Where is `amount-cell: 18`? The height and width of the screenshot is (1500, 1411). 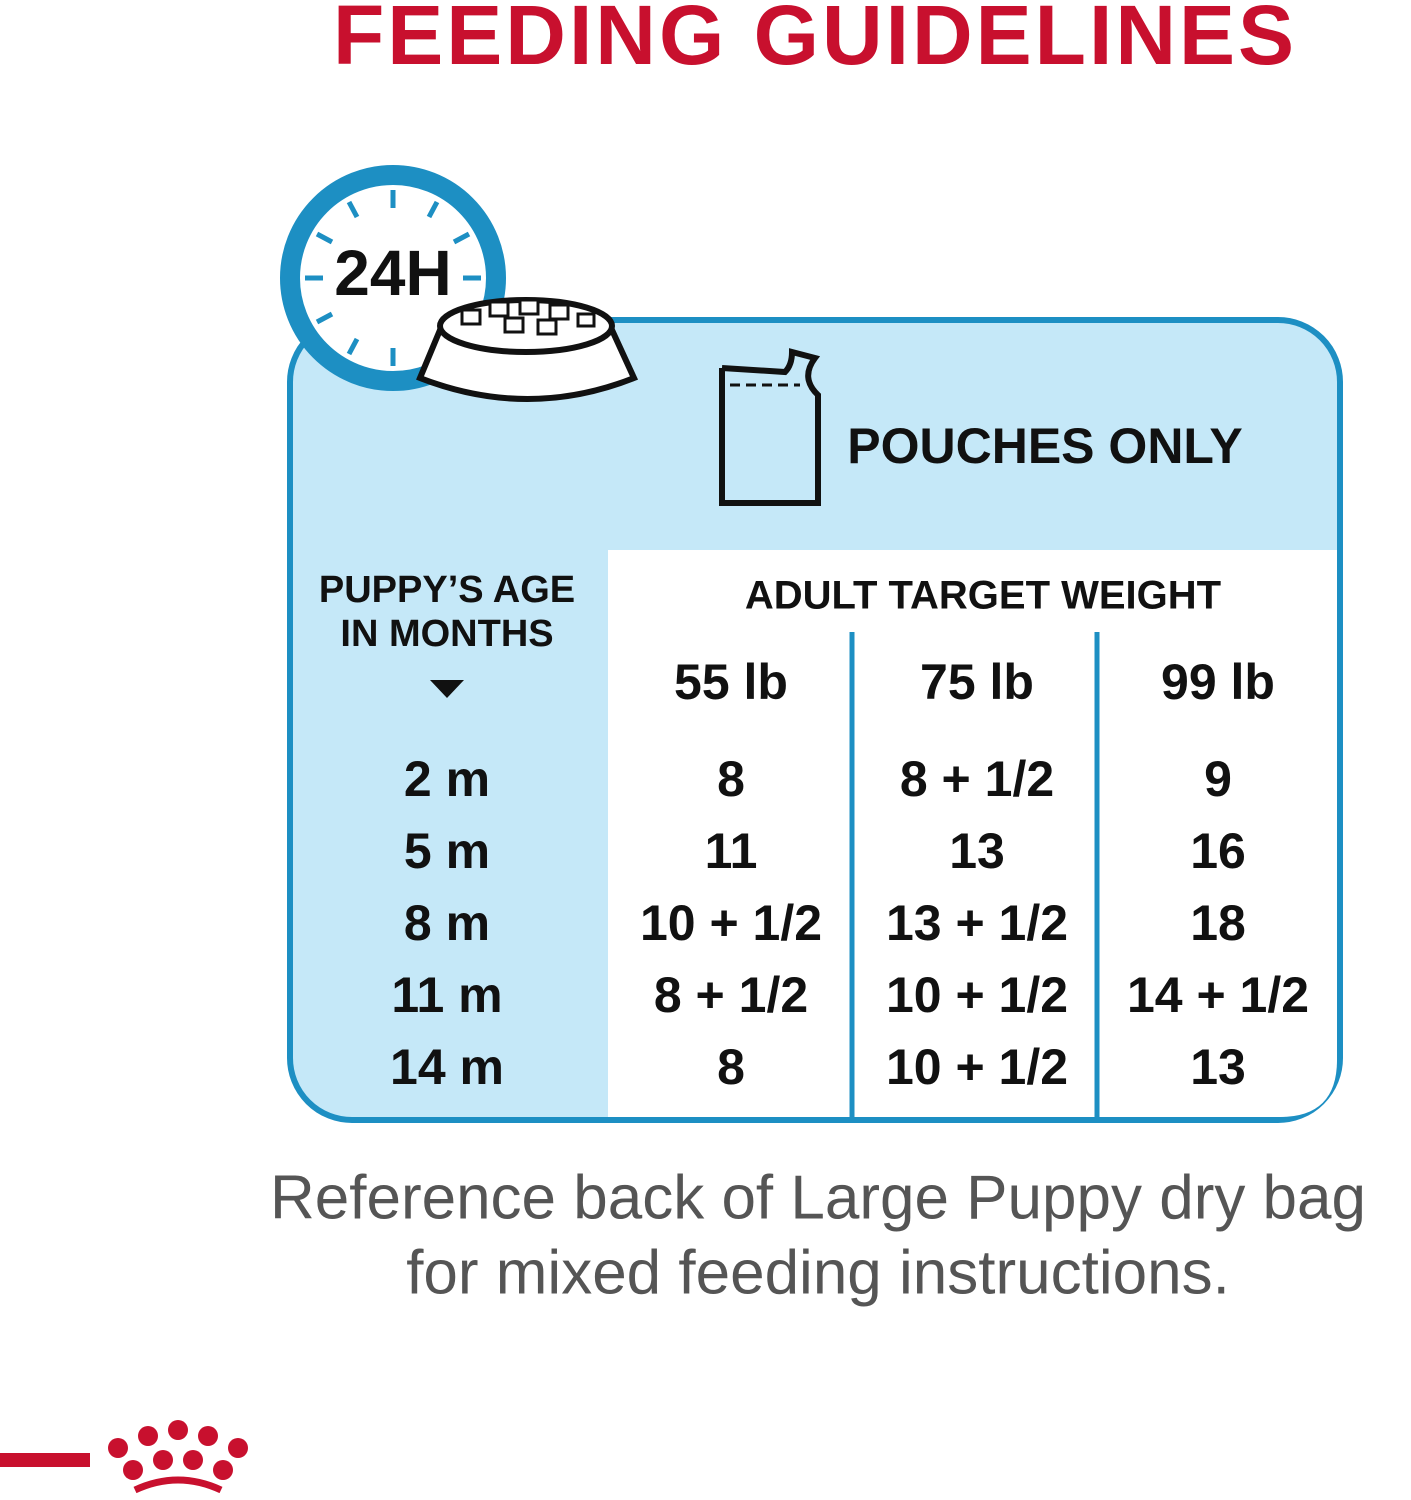 amount-cell: 18 is located at coordinates (1218, 923).